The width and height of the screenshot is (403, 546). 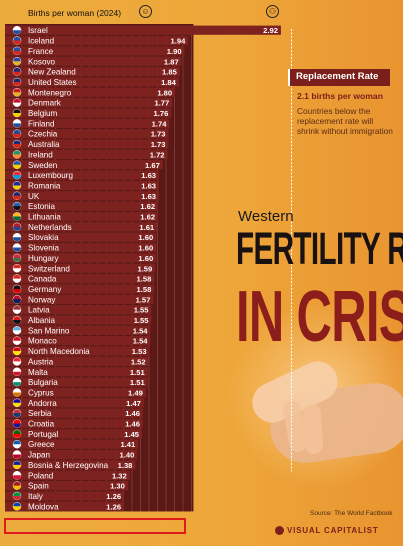 What do you see at coordinates (65, 506) in the screenshot?
I see `bar-moldova` at bounding box center [65, 506].